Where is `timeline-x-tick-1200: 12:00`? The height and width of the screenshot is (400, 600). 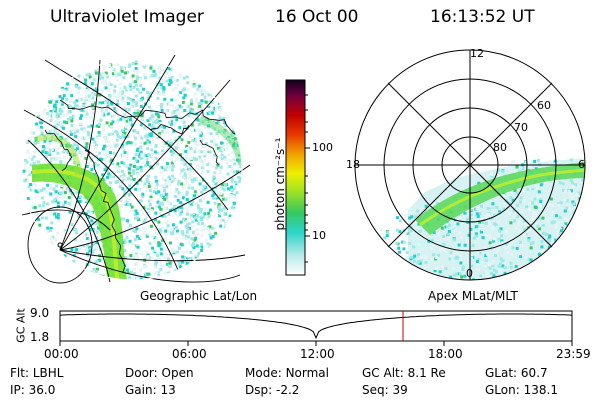 timeline-x-tick-1200: 12:00 is located at coordinates (317, 354).